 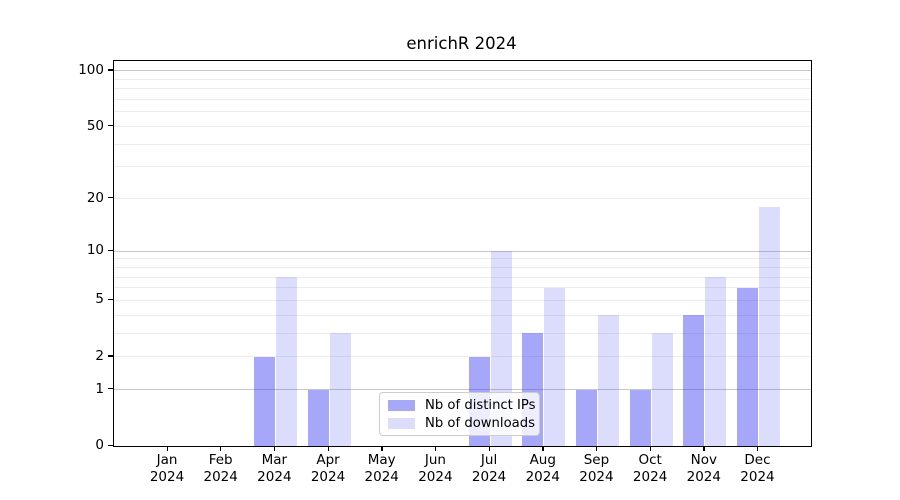 What do you see at coordinates (167, 460) in the screenshot?
I see `month-label: Jan` at bounding box center [167, 460].